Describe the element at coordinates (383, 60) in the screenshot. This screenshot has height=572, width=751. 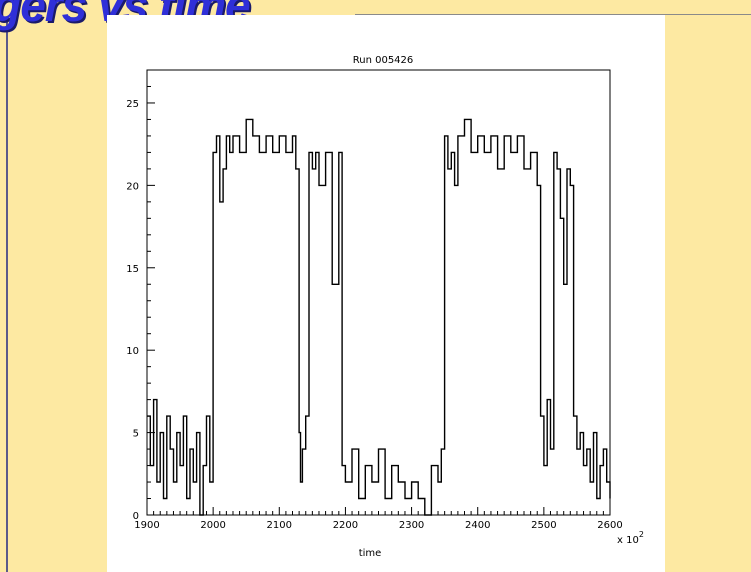
I see `chart-title: Run 005426` at that location.